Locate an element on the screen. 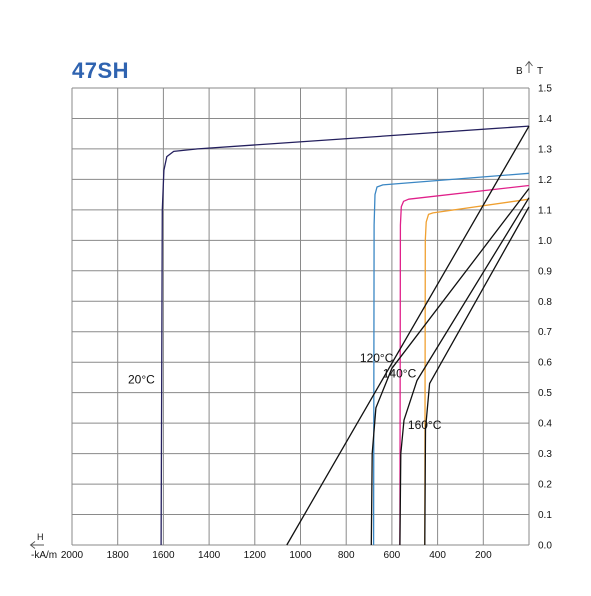  y-tick-label: 1.3 is located at coordinates (545, 149).